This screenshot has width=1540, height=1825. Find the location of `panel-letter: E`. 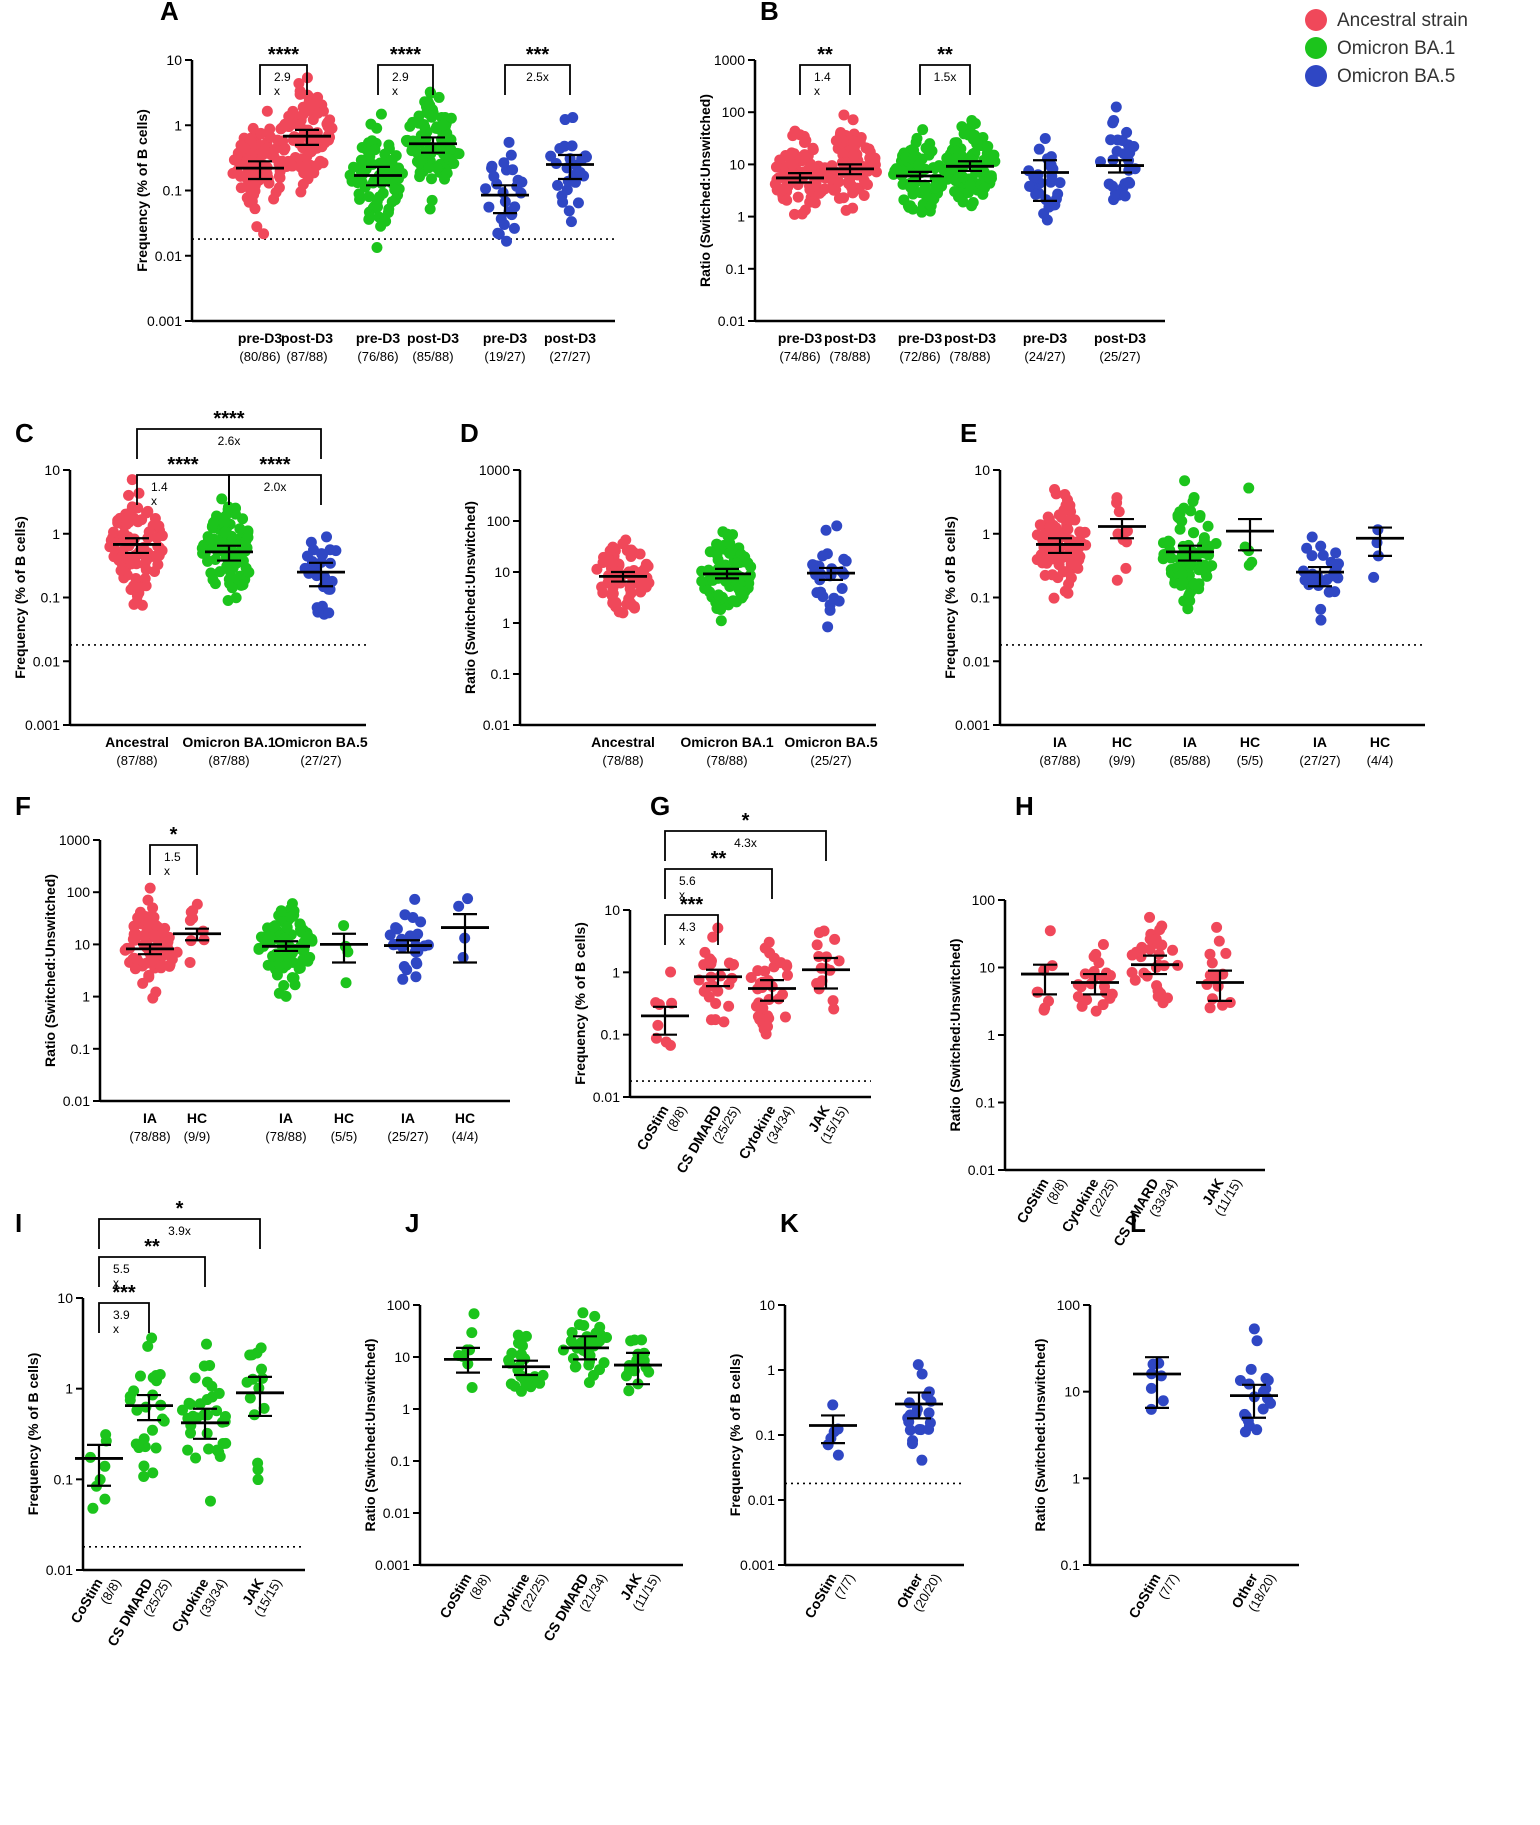

panel-letter: E is located at coordinates (968, 433).